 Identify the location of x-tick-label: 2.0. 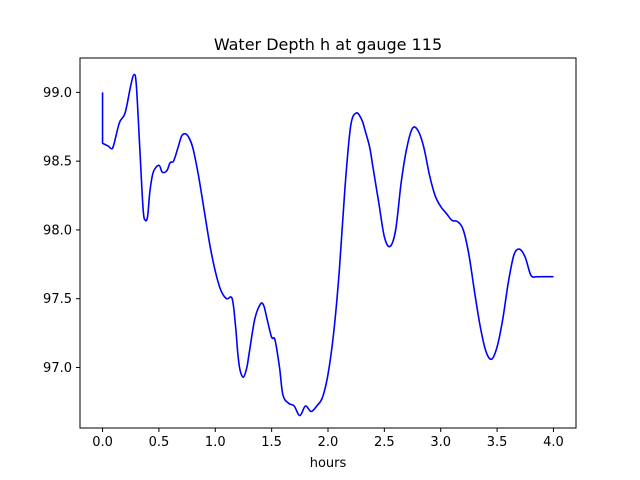
(328, 442).